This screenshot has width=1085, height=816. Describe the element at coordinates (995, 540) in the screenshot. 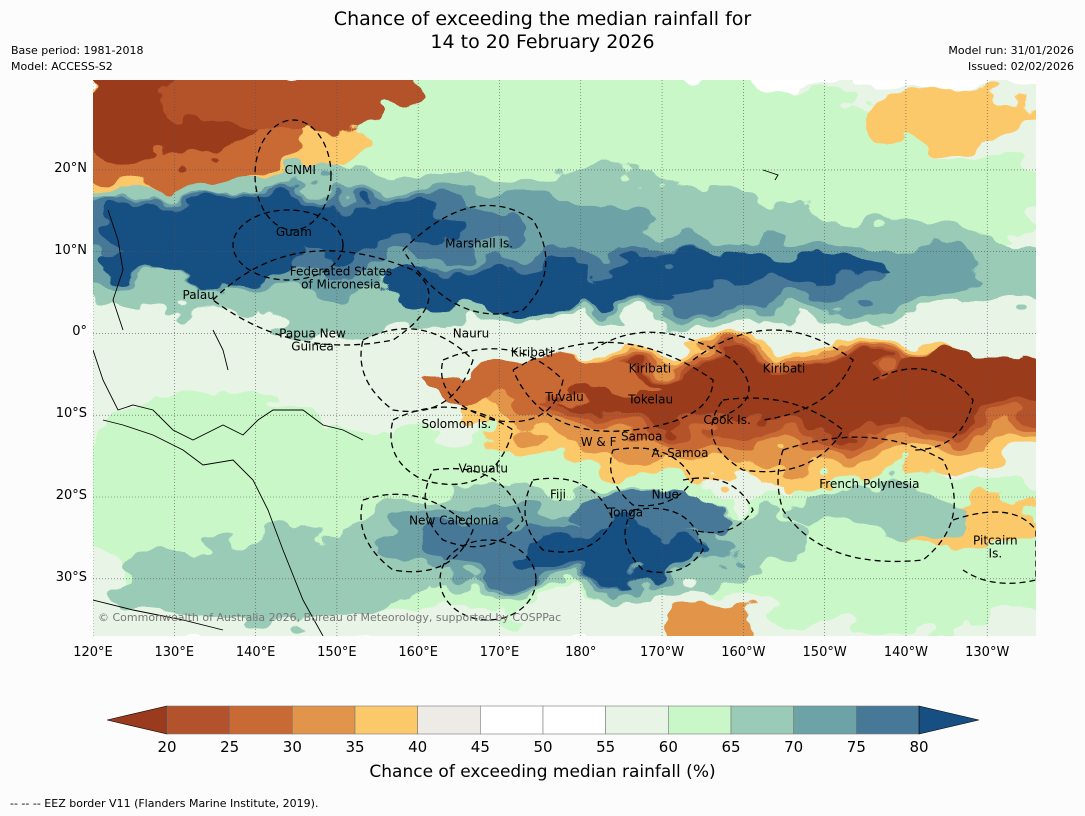

I see `place-label: Pitcairn` at that location.